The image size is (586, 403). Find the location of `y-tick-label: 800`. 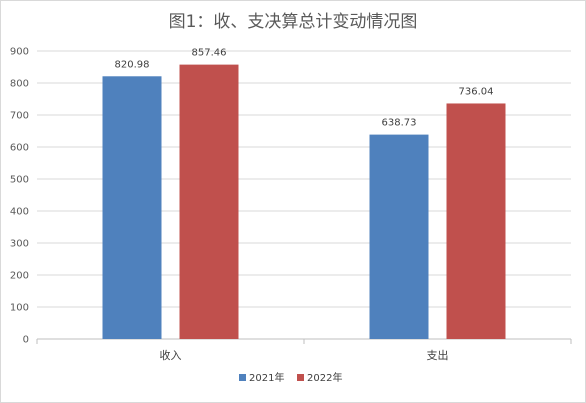

y-tick-label: 800 is located at coordinates (19, 84).